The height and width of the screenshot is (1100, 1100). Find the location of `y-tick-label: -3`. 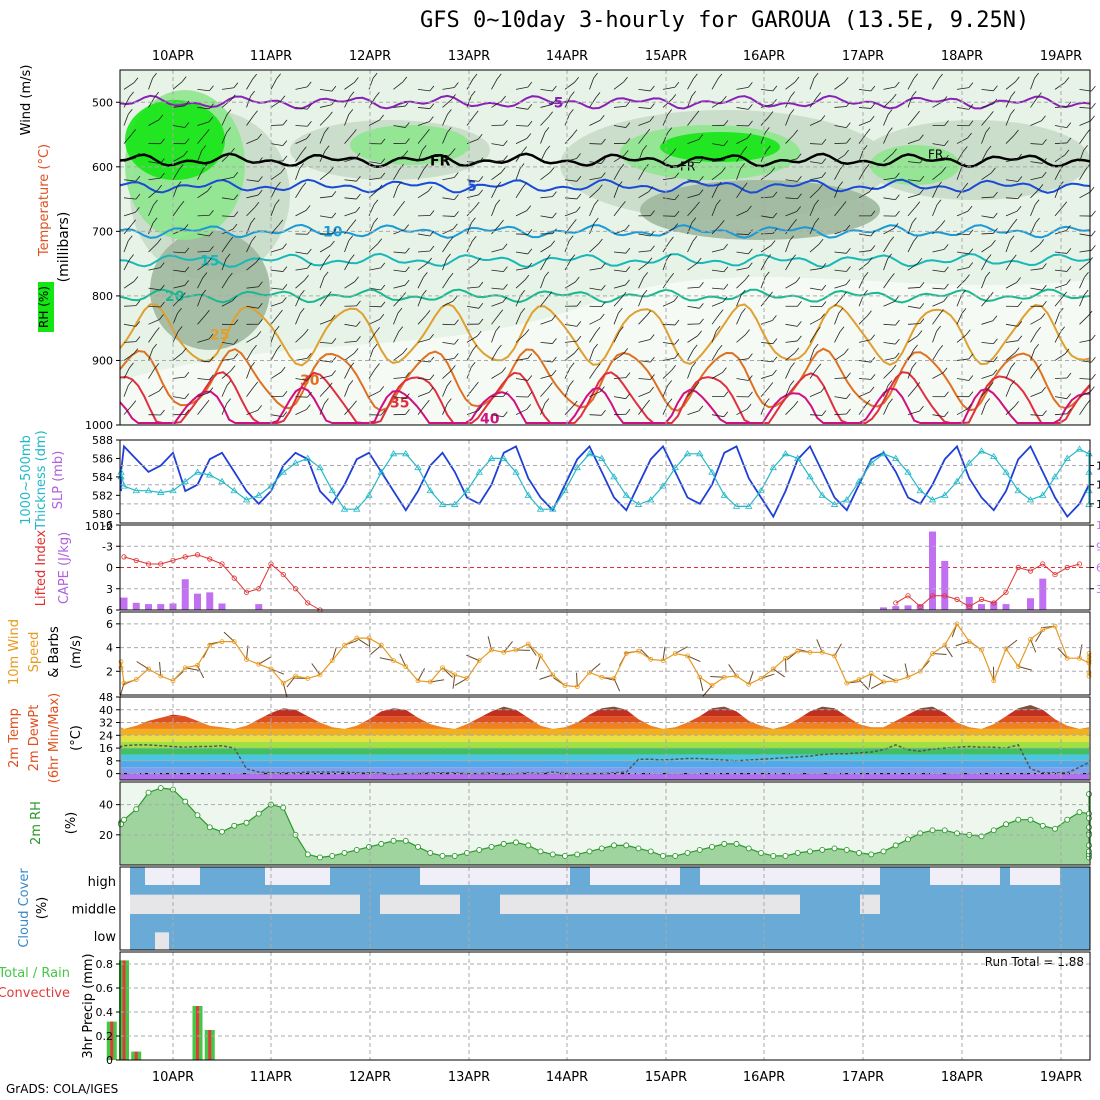

y-tick-label: -3 is located at coordinates (107, 546).